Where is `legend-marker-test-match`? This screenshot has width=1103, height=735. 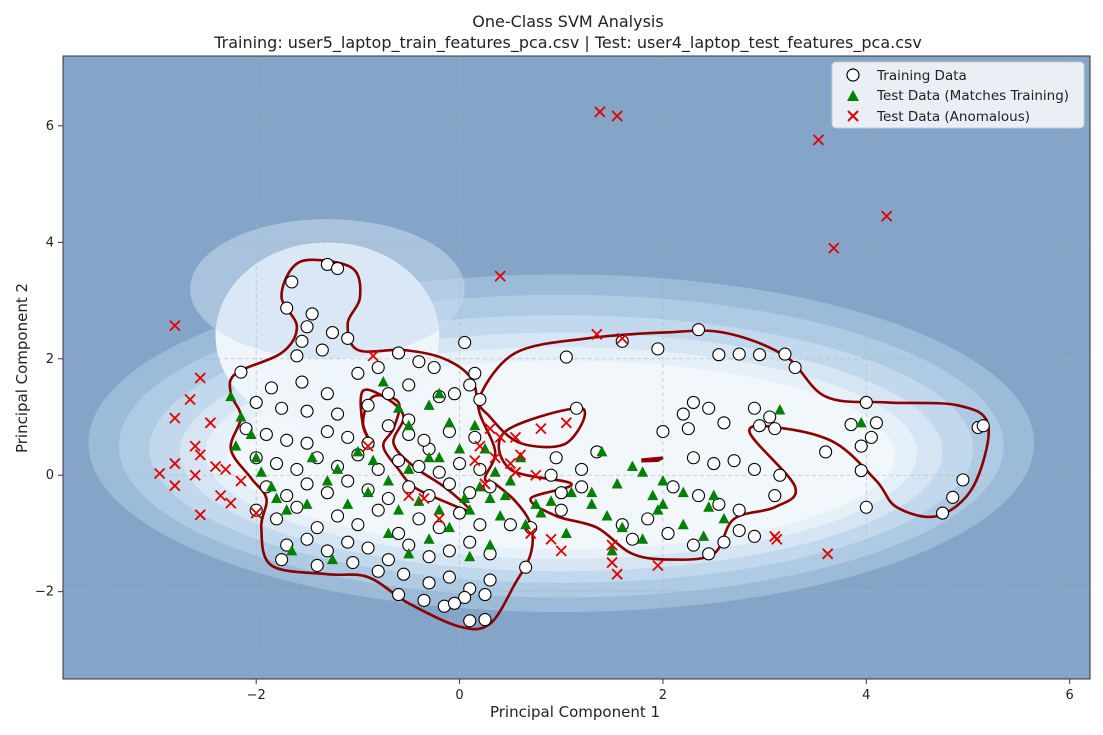
legend-marker-test-match is located at coordinates (853, 95).